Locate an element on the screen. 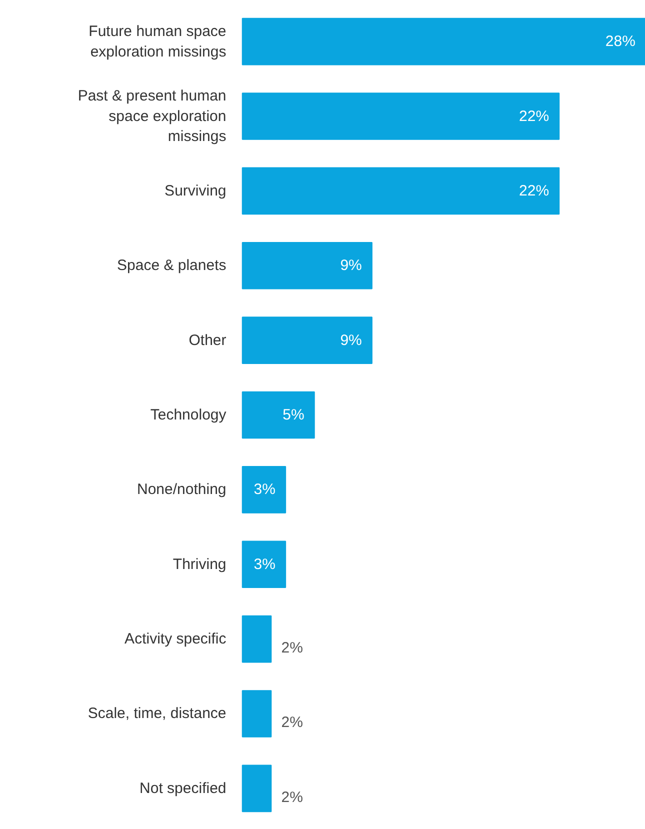 This screenshot has height=829, width=645. y-tick-label: Not specified is located at coordinates (183, 788).